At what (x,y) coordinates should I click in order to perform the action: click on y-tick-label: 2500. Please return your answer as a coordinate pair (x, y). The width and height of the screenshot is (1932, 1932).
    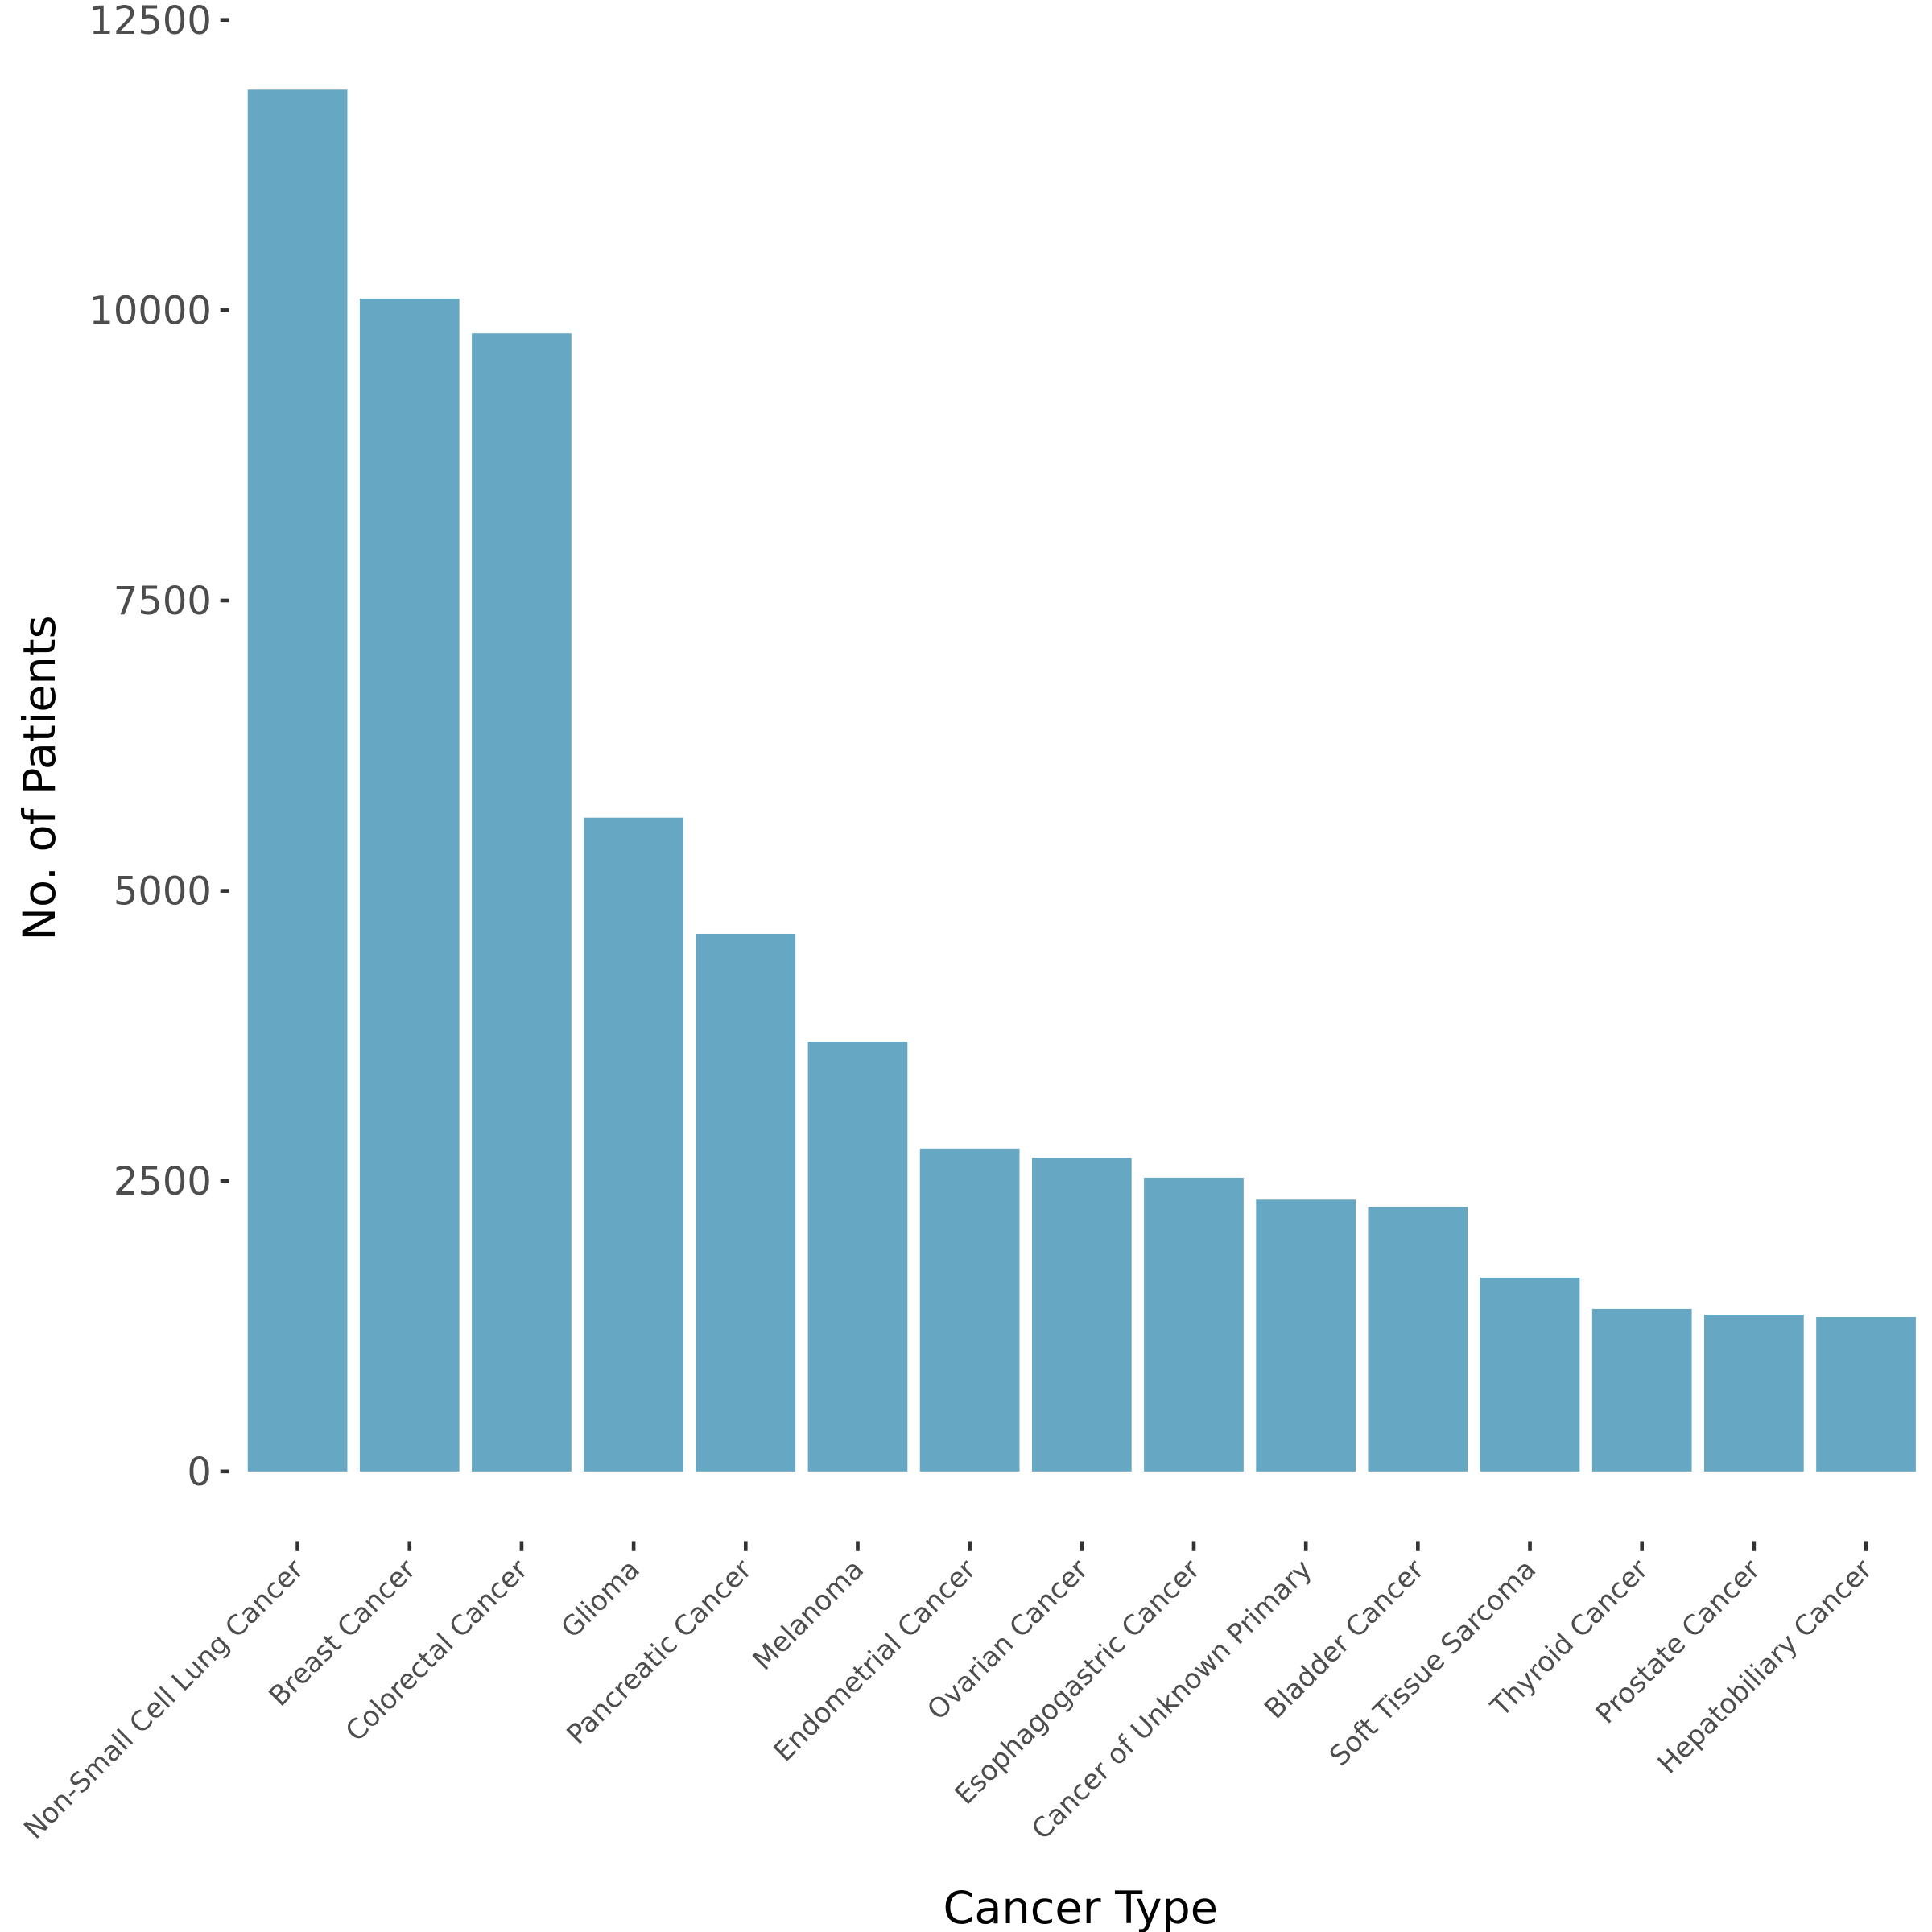
    Looking at the image, I should click on (163, 1182).